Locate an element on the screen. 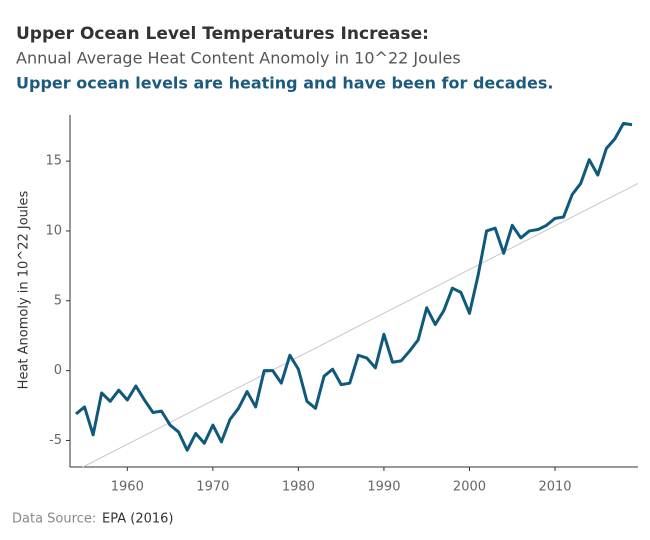  source-prefix: Data Source: is located at coordinates (54, 519).